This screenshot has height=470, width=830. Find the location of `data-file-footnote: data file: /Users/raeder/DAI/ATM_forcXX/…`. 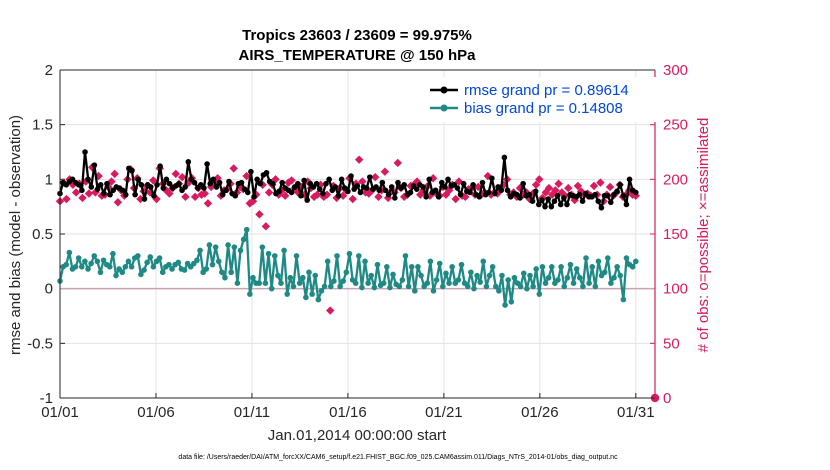

data-file-footnote: data file: /Users/raeder/DAI/ATM_forcXX/… is located at coordinates (398, 457).